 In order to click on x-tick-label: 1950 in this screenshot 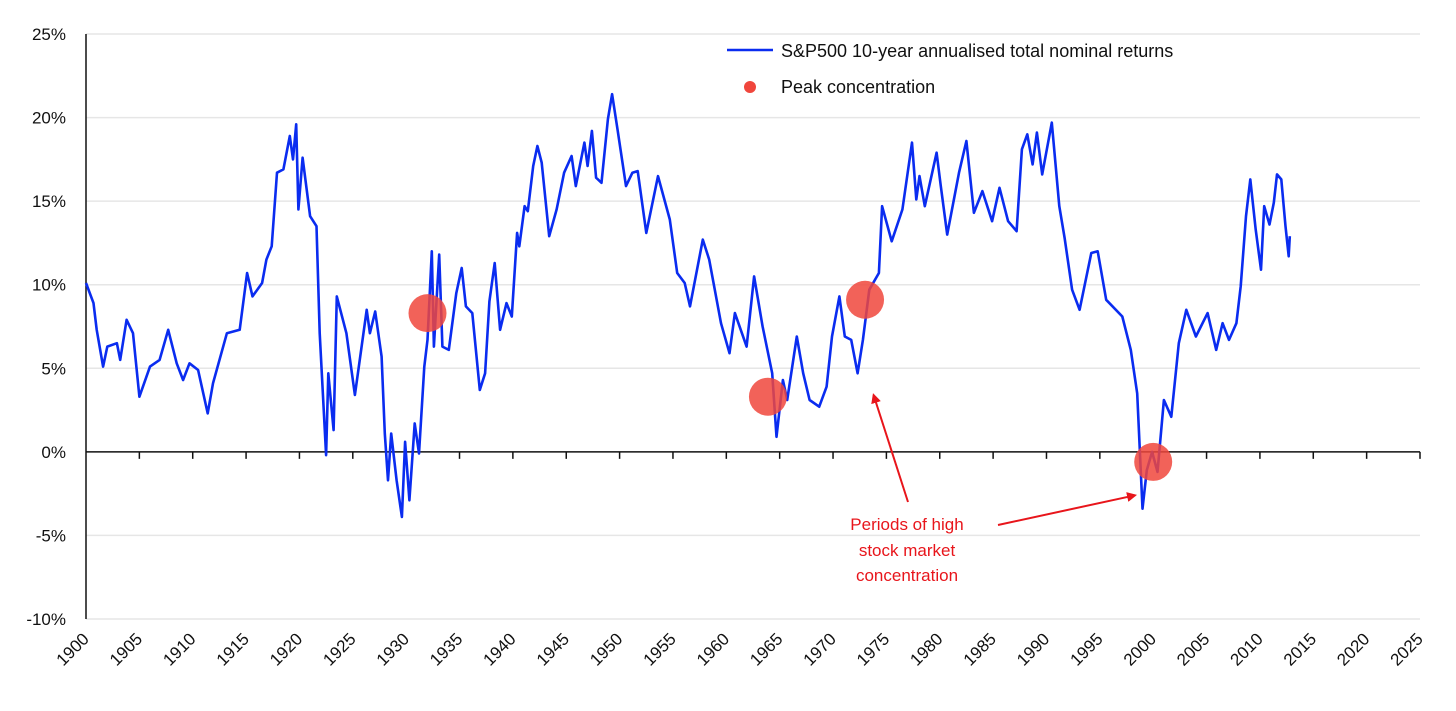, I will do `click(606, 649)`.